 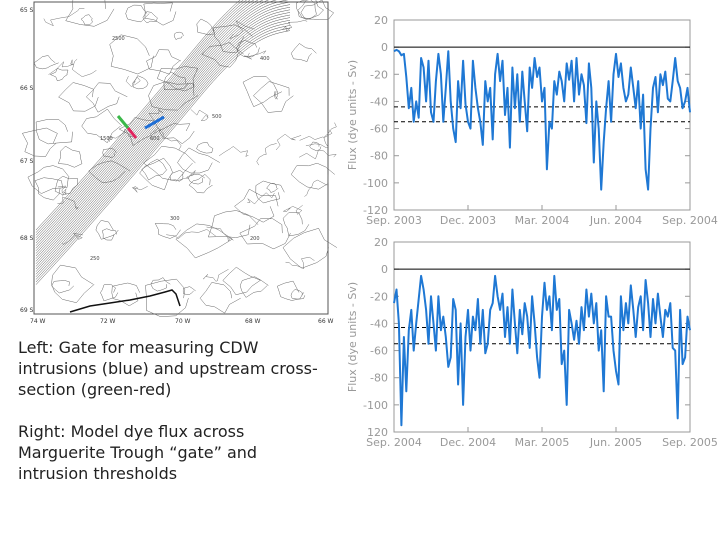 I want to click on y-tick-label: -60, so click(x=379, y=351).